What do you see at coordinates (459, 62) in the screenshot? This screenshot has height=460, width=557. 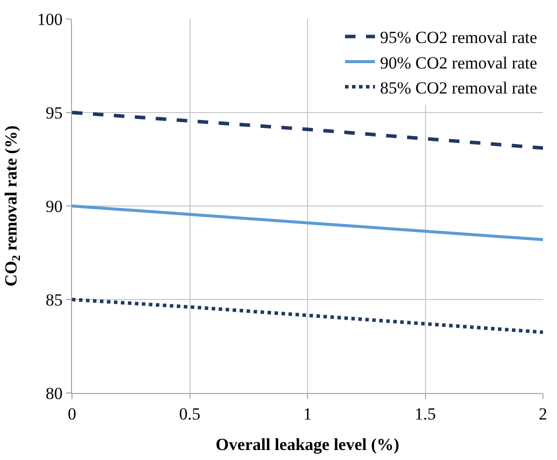 I see `legend-label: 90% CO2 removal rate` at bounding box center [459, 62].